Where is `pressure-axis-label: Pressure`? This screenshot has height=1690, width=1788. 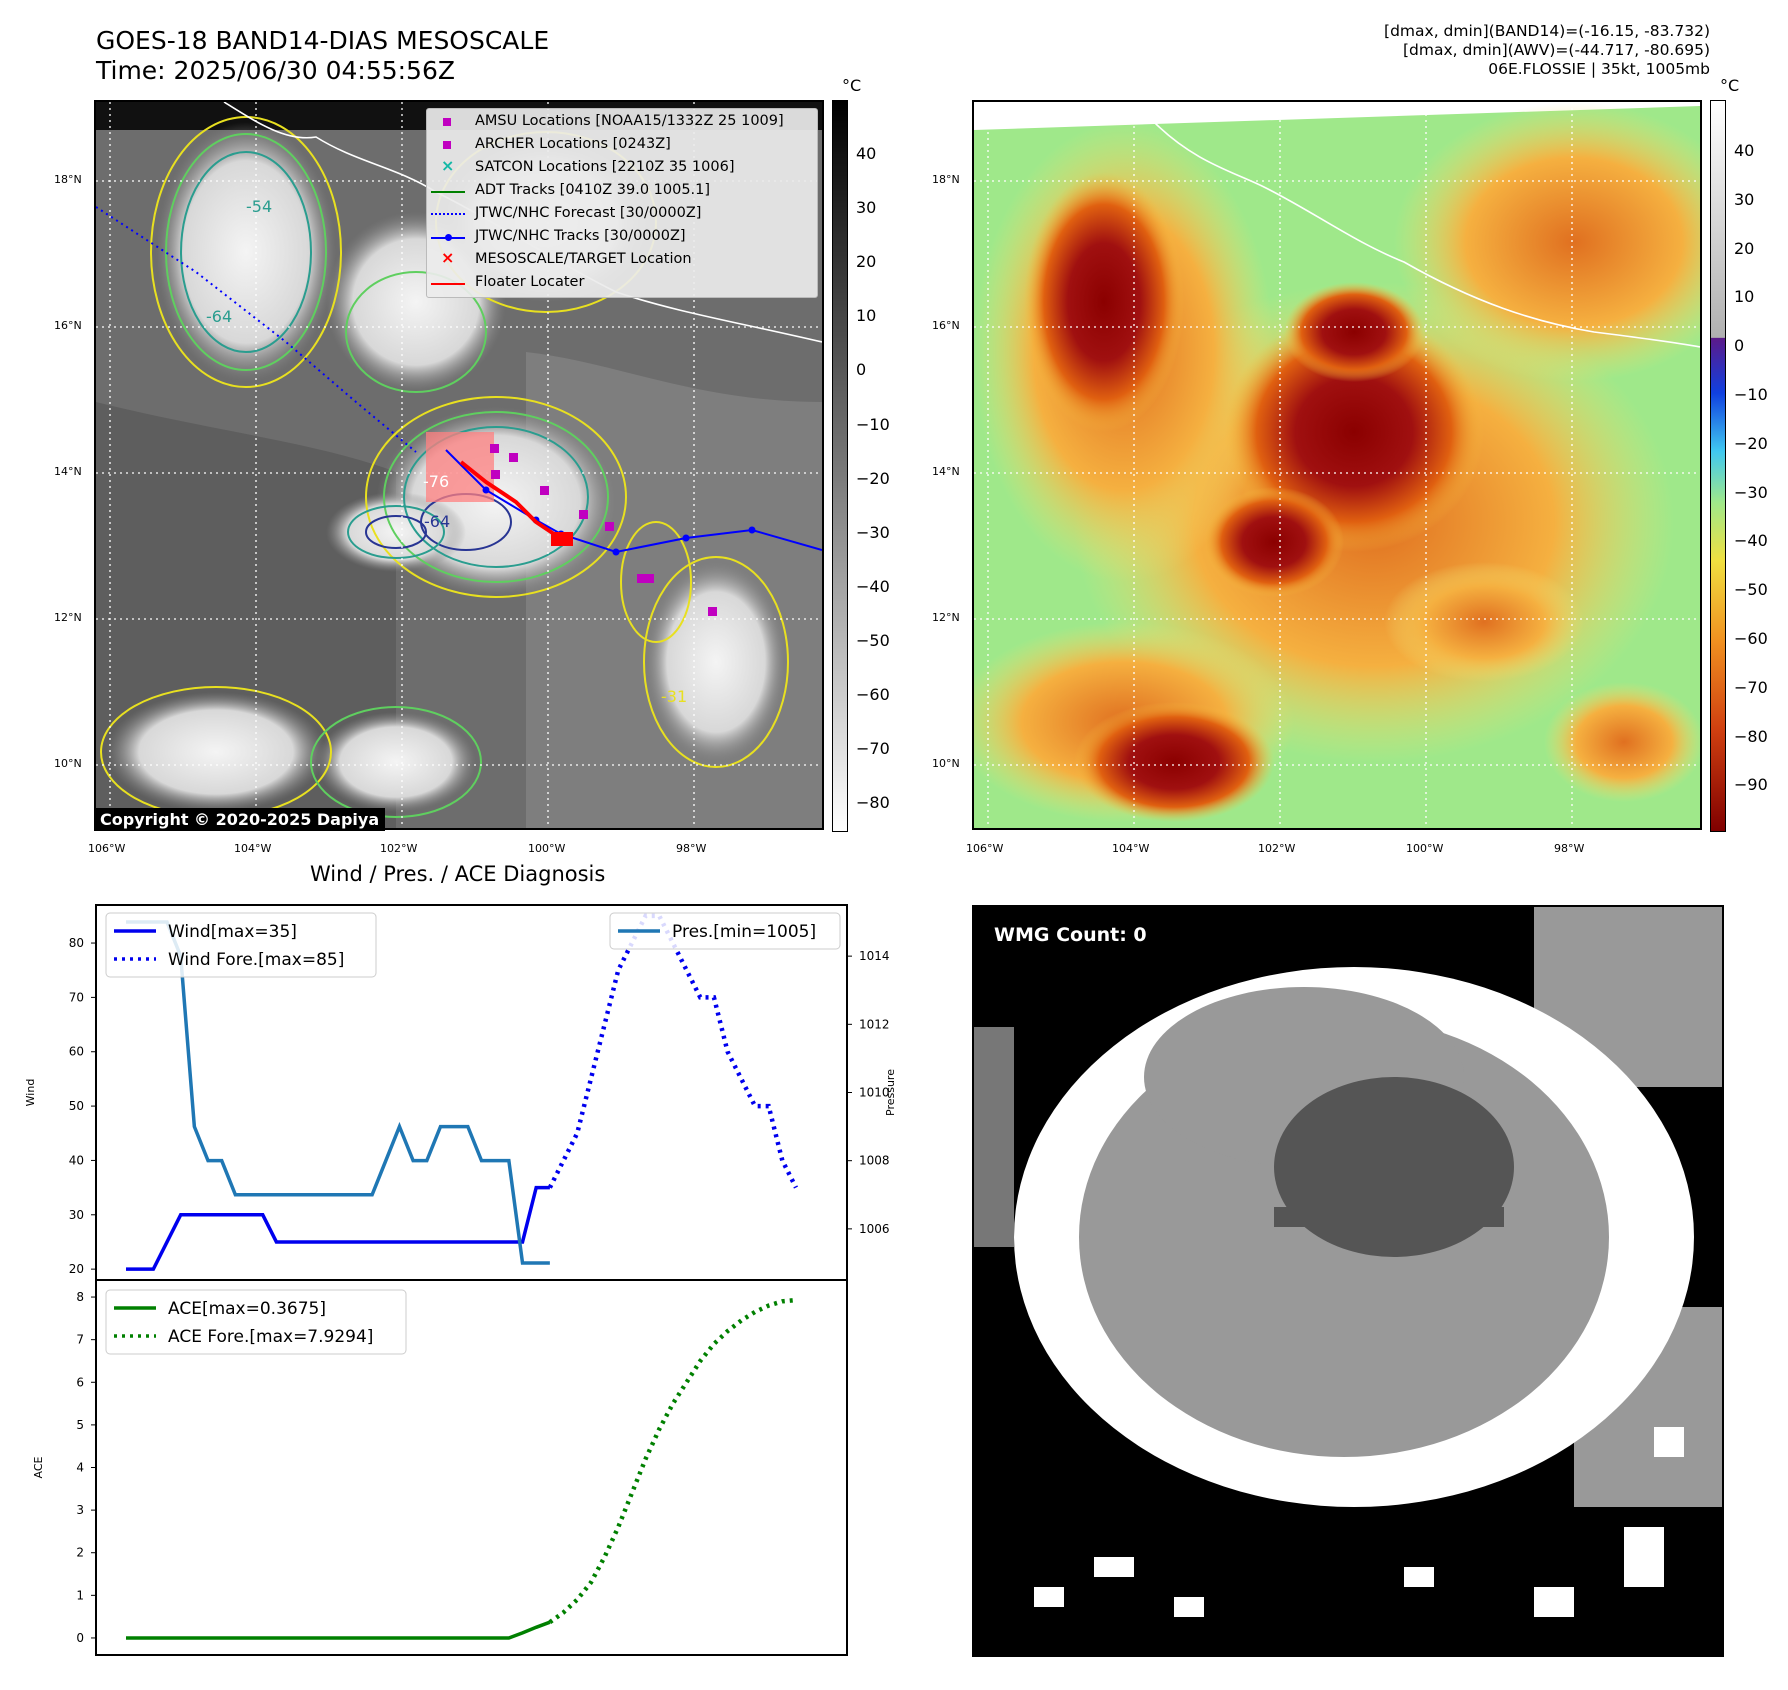 pressure-axis-label: Pressure is located at coordinates (890, 1092).